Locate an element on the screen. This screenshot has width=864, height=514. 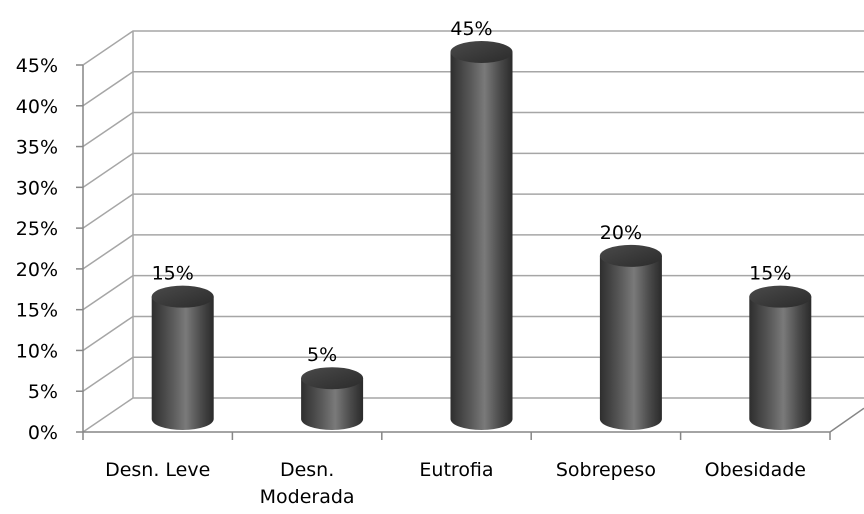
x-category-label: Obesidade is located at coordinates (755, 470).